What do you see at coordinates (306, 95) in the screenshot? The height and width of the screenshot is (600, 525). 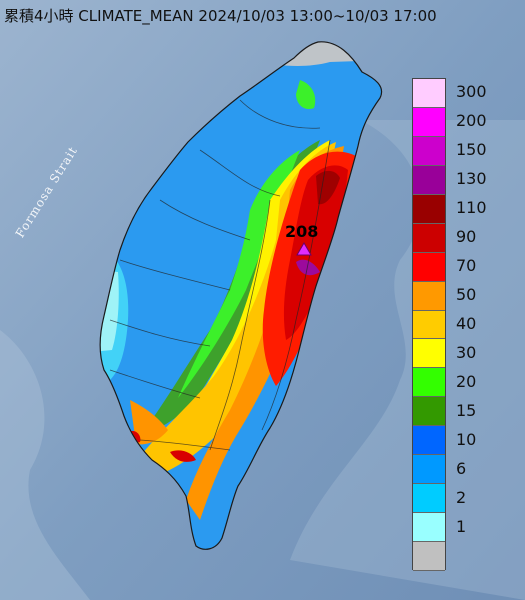 I see `rain-zone-20b` at bounding box center [306, 95].